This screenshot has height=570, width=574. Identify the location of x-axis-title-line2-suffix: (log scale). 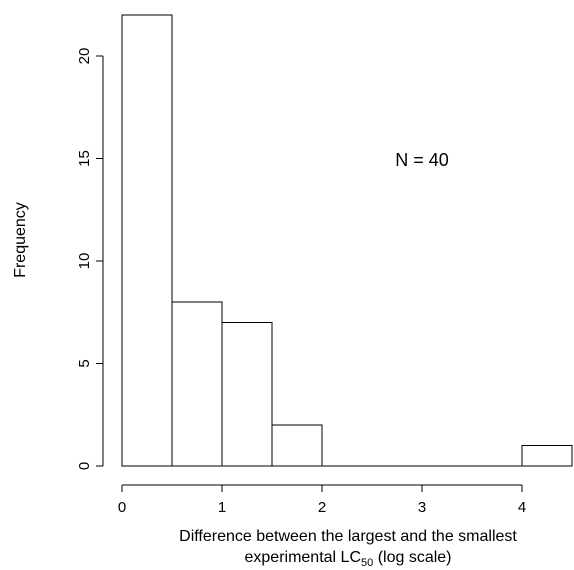
(412, 557).